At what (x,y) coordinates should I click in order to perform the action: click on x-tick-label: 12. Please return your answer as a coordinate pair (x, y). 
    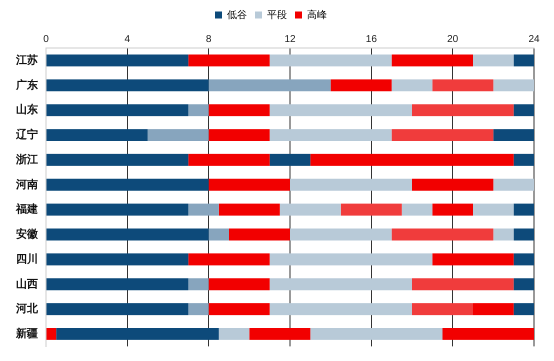
    Looking at the image, I should click on (290, 39).